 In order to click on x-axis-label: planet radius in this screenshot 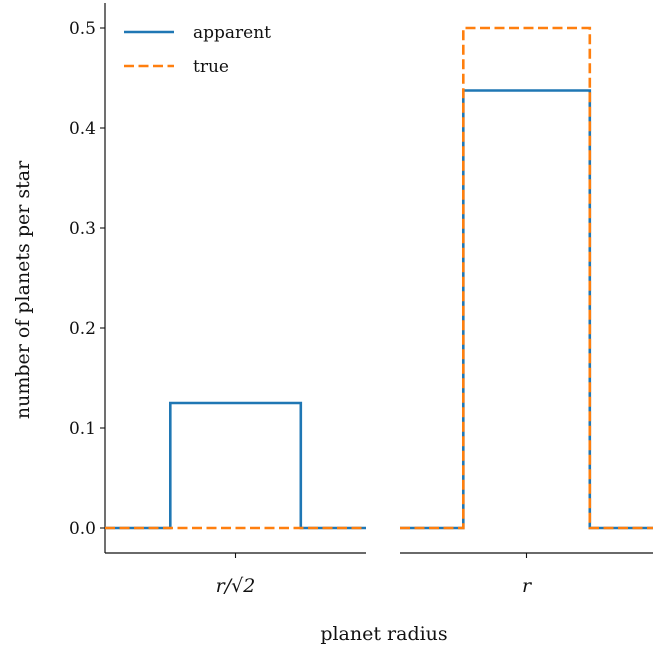, I will do `click(383, 634)`.